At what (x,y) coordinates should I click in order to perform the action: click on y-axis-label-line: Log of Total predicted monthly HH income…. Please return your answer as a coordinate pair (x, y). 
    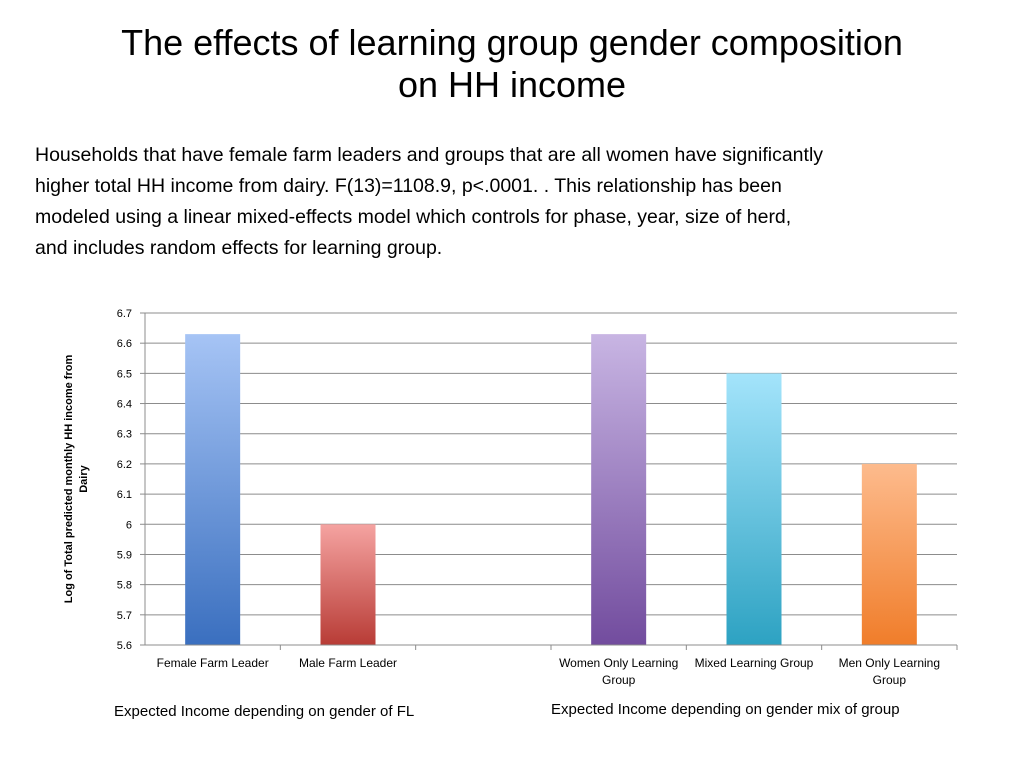
    Looking at the image, I should click on (69, 479).